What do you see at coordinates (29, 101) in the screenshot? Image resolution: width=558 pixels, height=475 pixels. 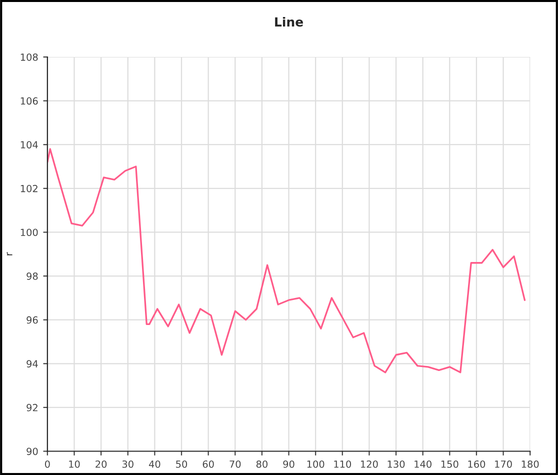 I see `y-tick-label: 106` at bounding box center [29, 101].